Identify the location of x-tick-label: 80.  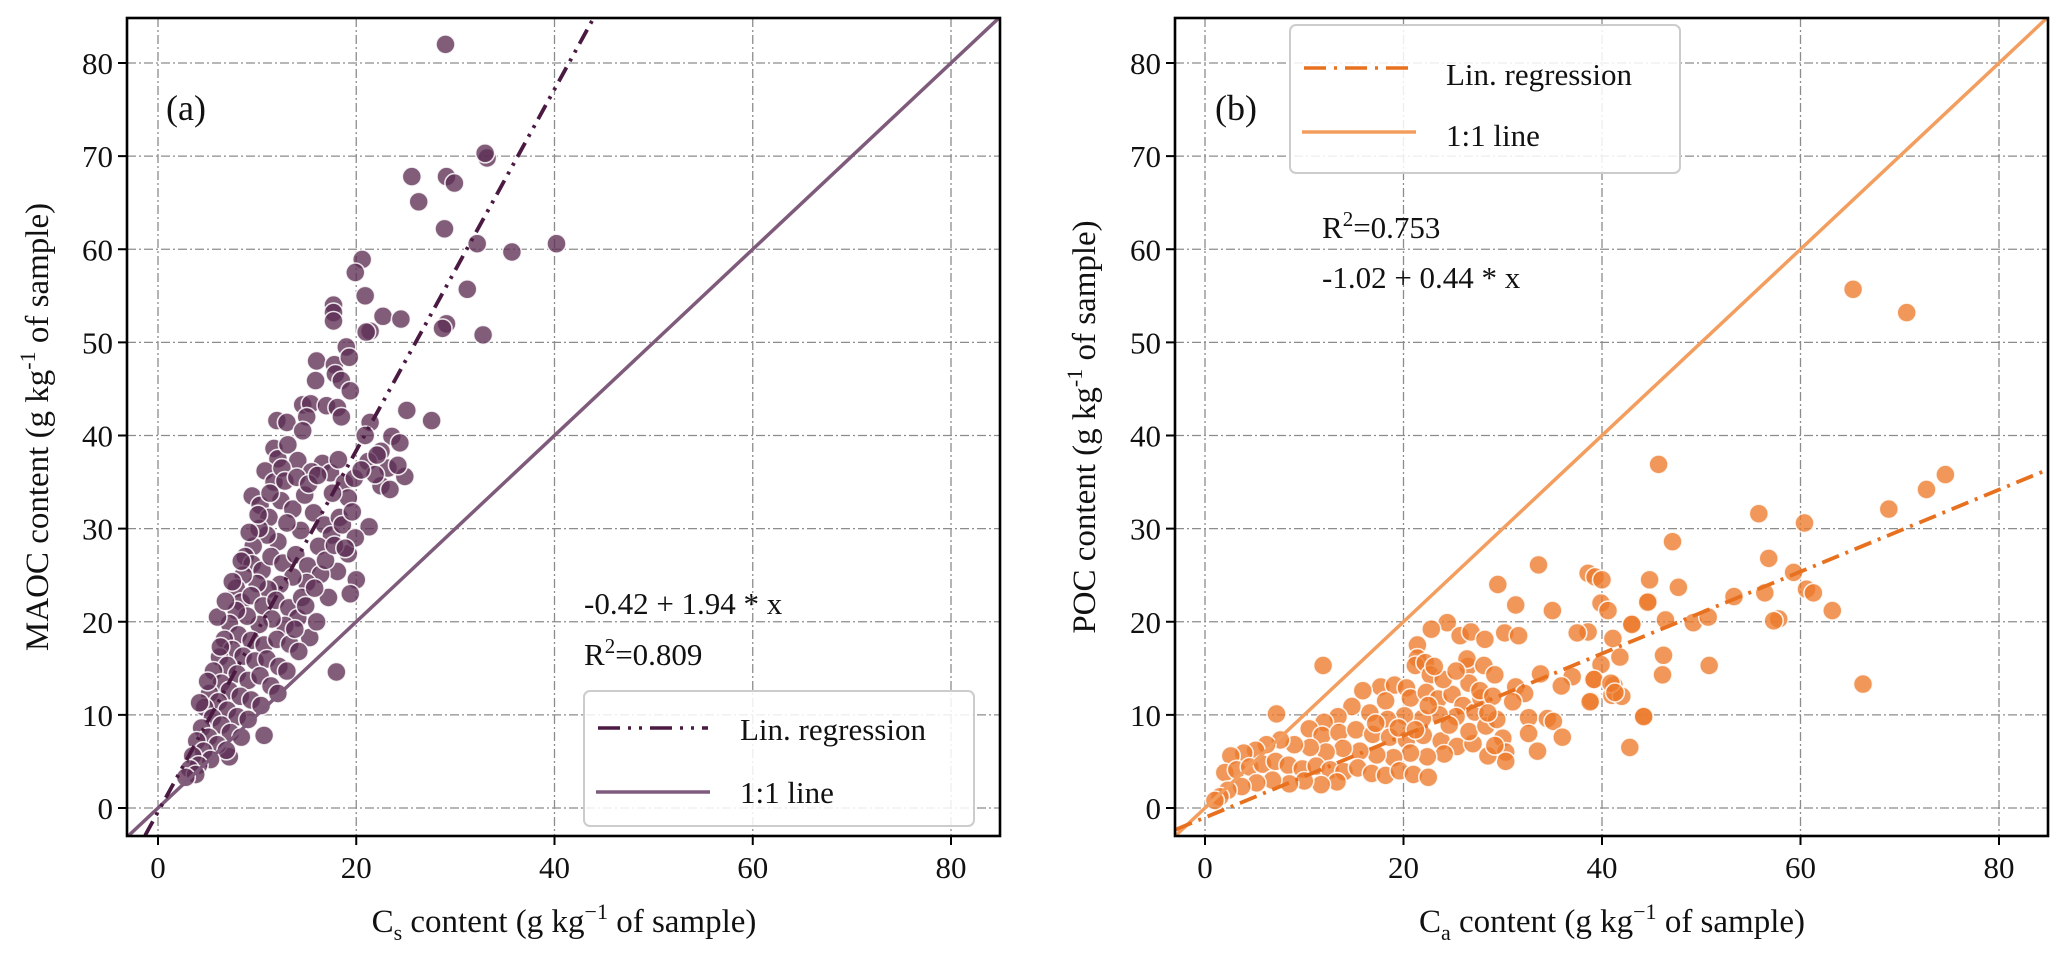
(951, 867).